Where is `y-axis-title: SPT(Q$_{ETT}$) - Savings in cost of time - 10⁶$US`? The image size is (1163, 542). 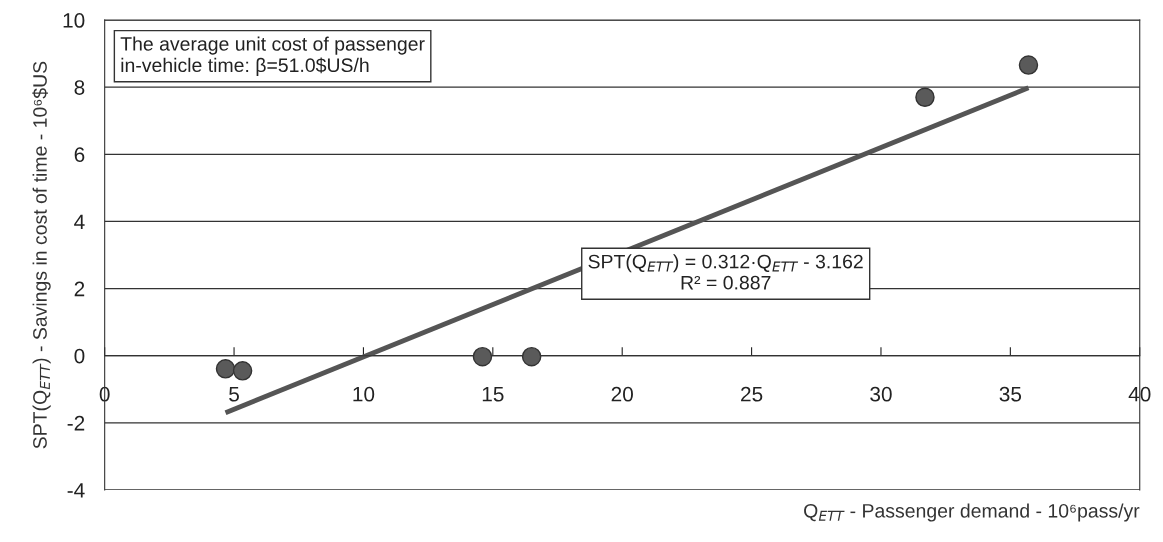 y-axis-title: SPT(Q$_{ETT}$) - Savings in cost of time - 10⁶$US is located at coordinates (41, 255).